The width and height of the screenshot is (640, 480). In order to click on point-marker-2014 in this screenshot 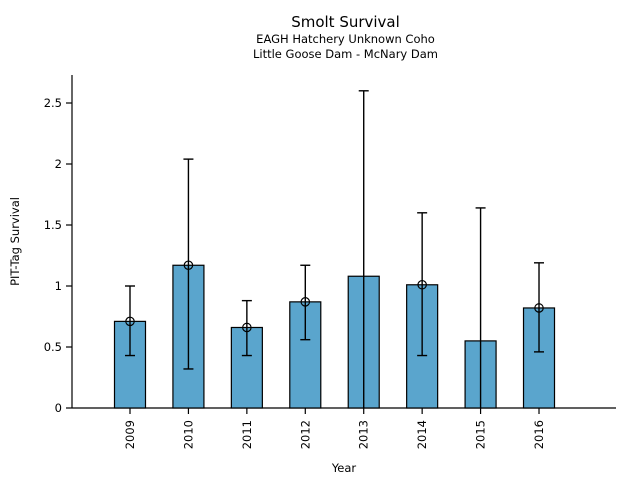, I will do `click(422, 284)`.